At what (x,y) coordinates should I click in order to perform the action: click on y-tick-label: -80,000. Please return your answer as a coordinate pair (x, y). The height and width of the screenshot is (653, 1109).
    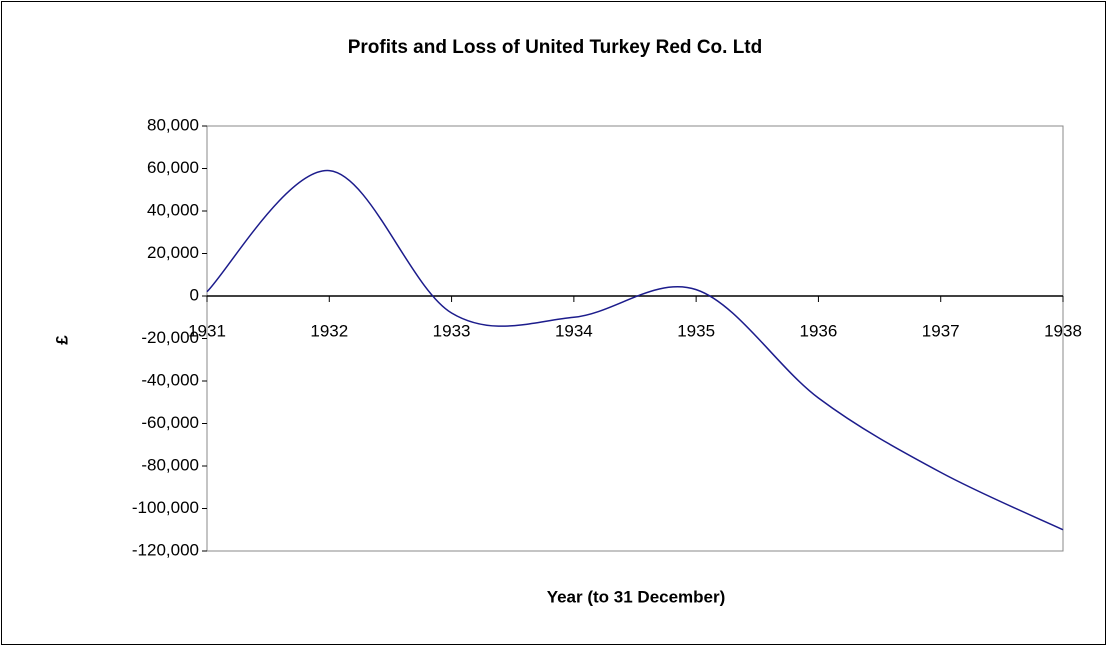
    Looking at the image, I should click on (170, 464).